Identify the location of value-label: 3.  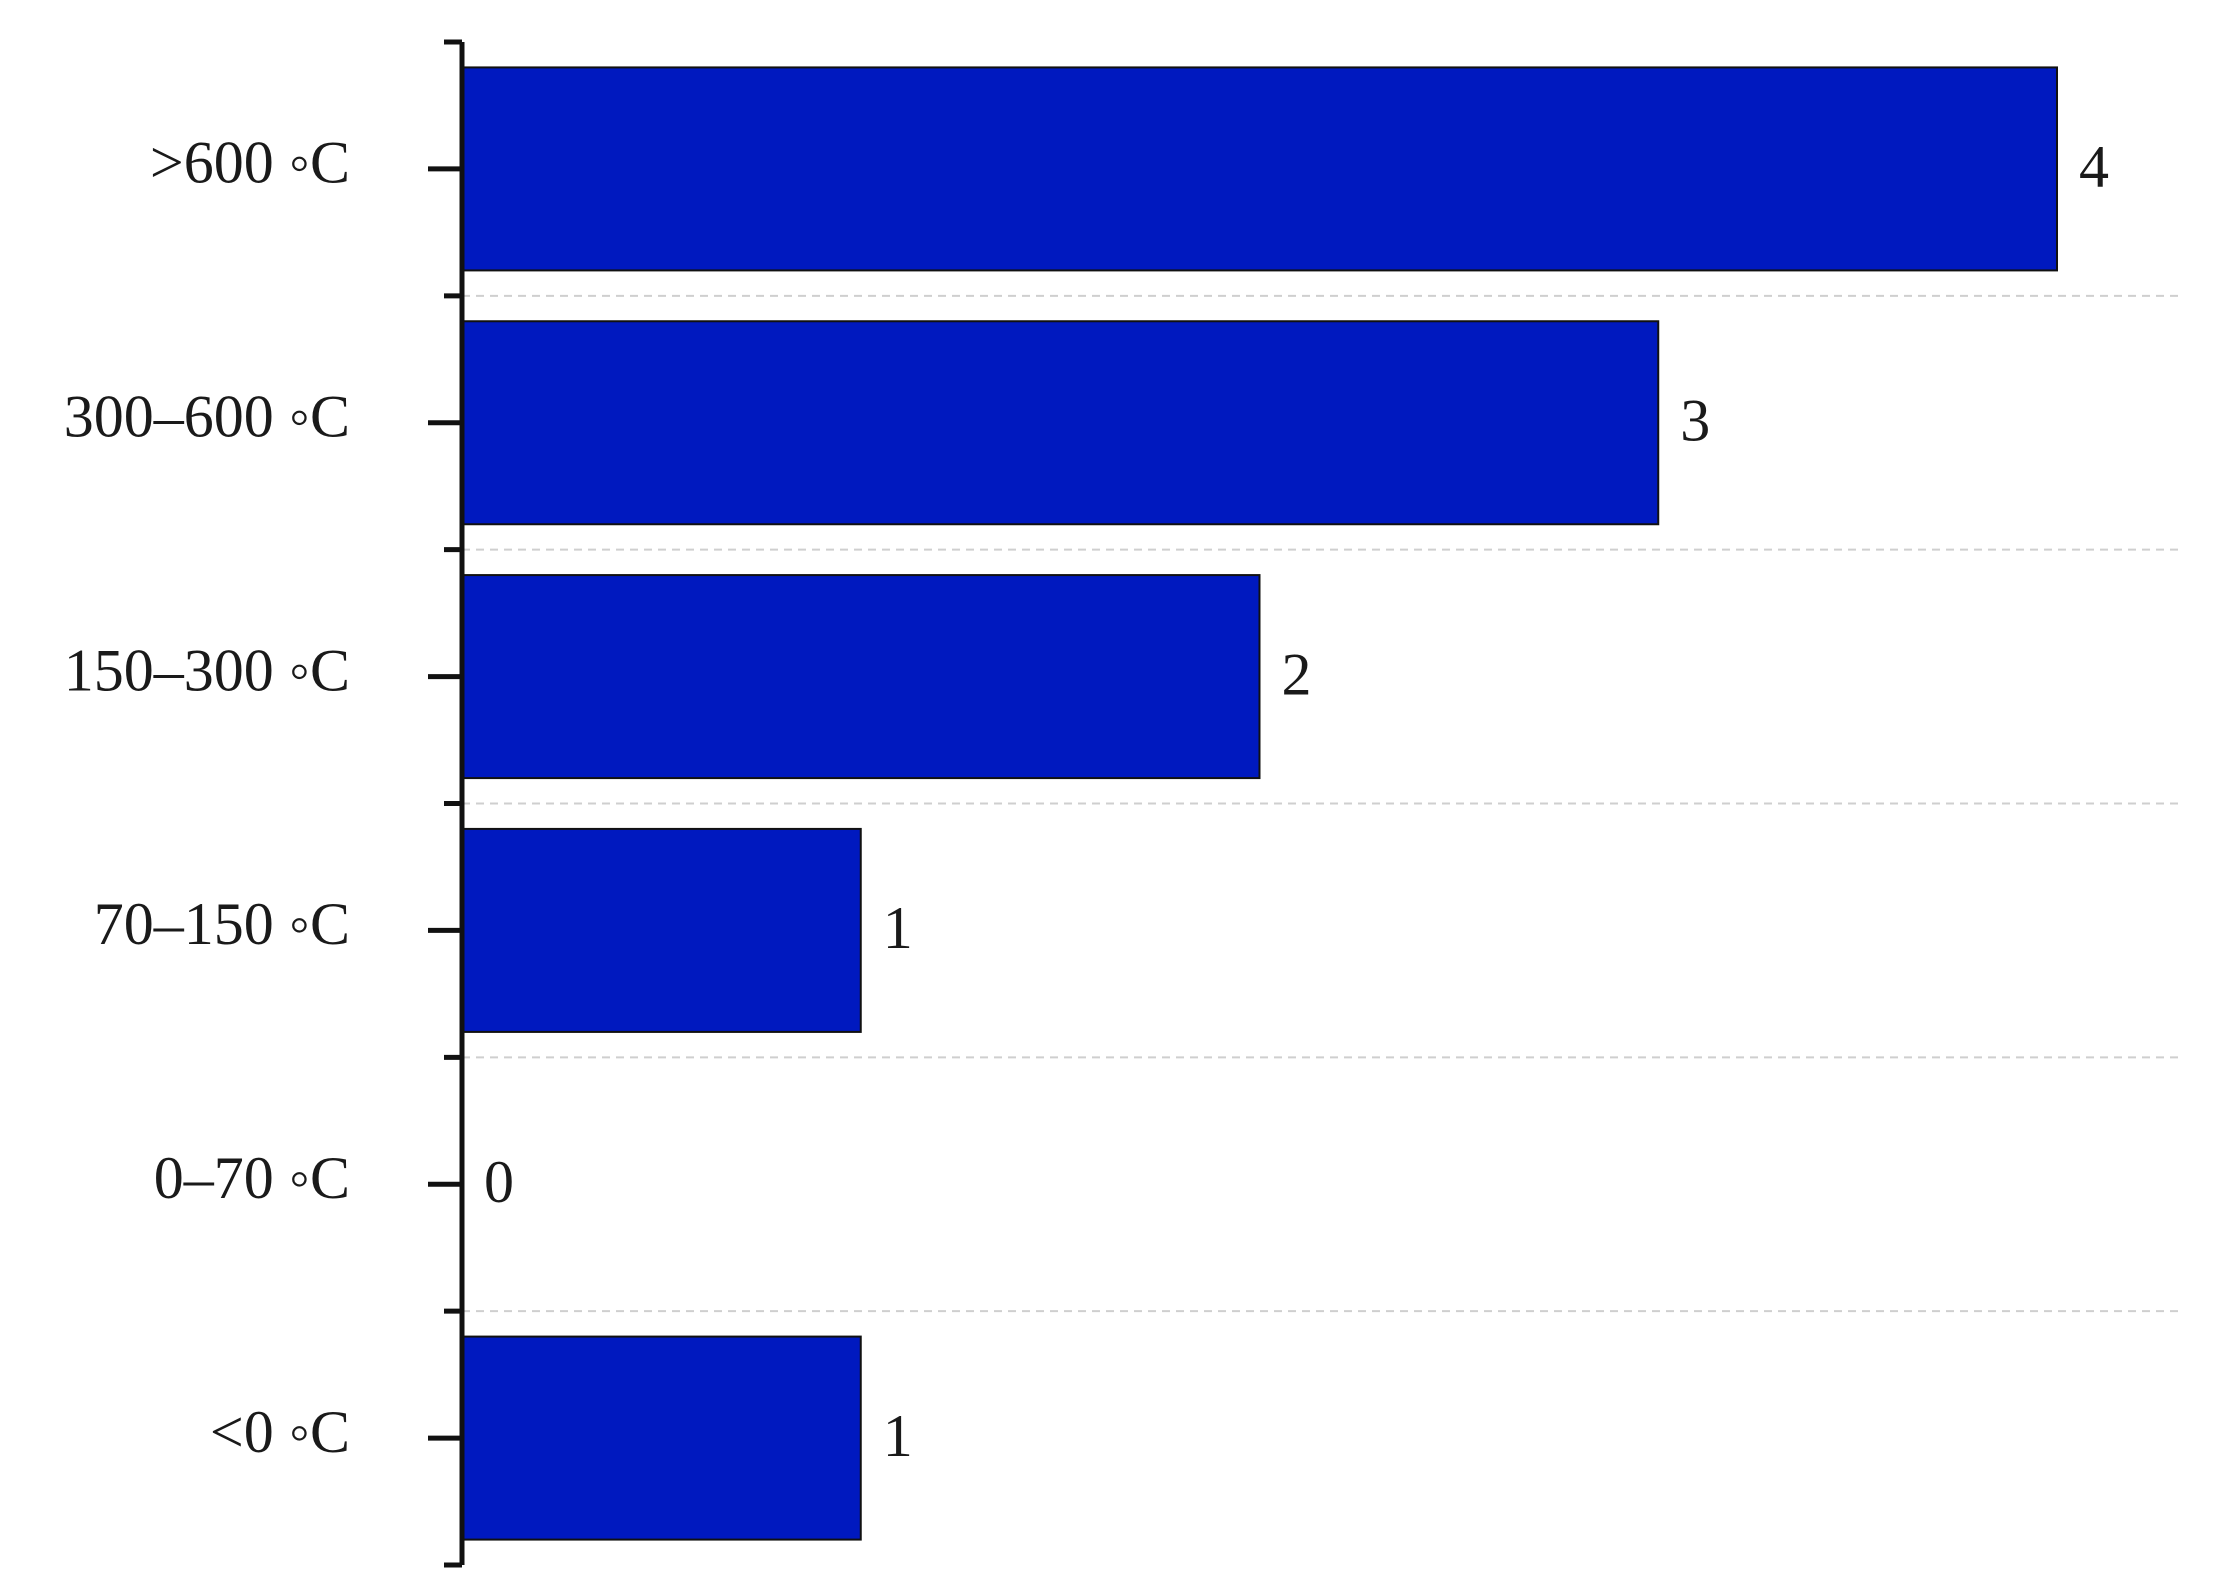
(1695, 421).